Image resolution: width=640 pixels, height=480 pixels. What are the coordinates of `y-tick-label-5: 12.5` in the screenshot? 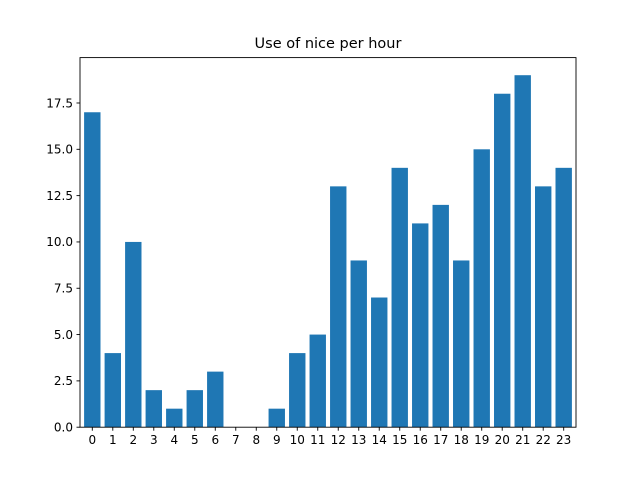 It's located at (59, 196).